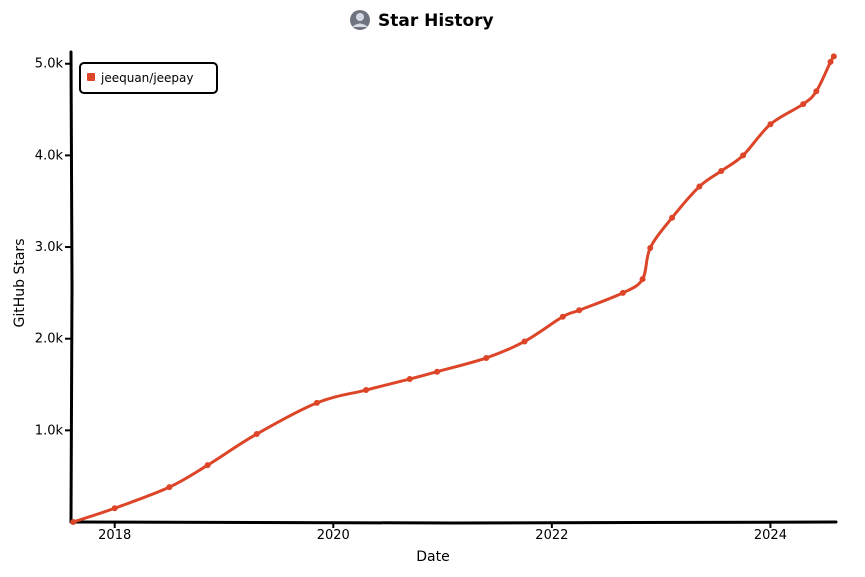  I want to click on y-tick-label: 5.0k, so click(49, 64).